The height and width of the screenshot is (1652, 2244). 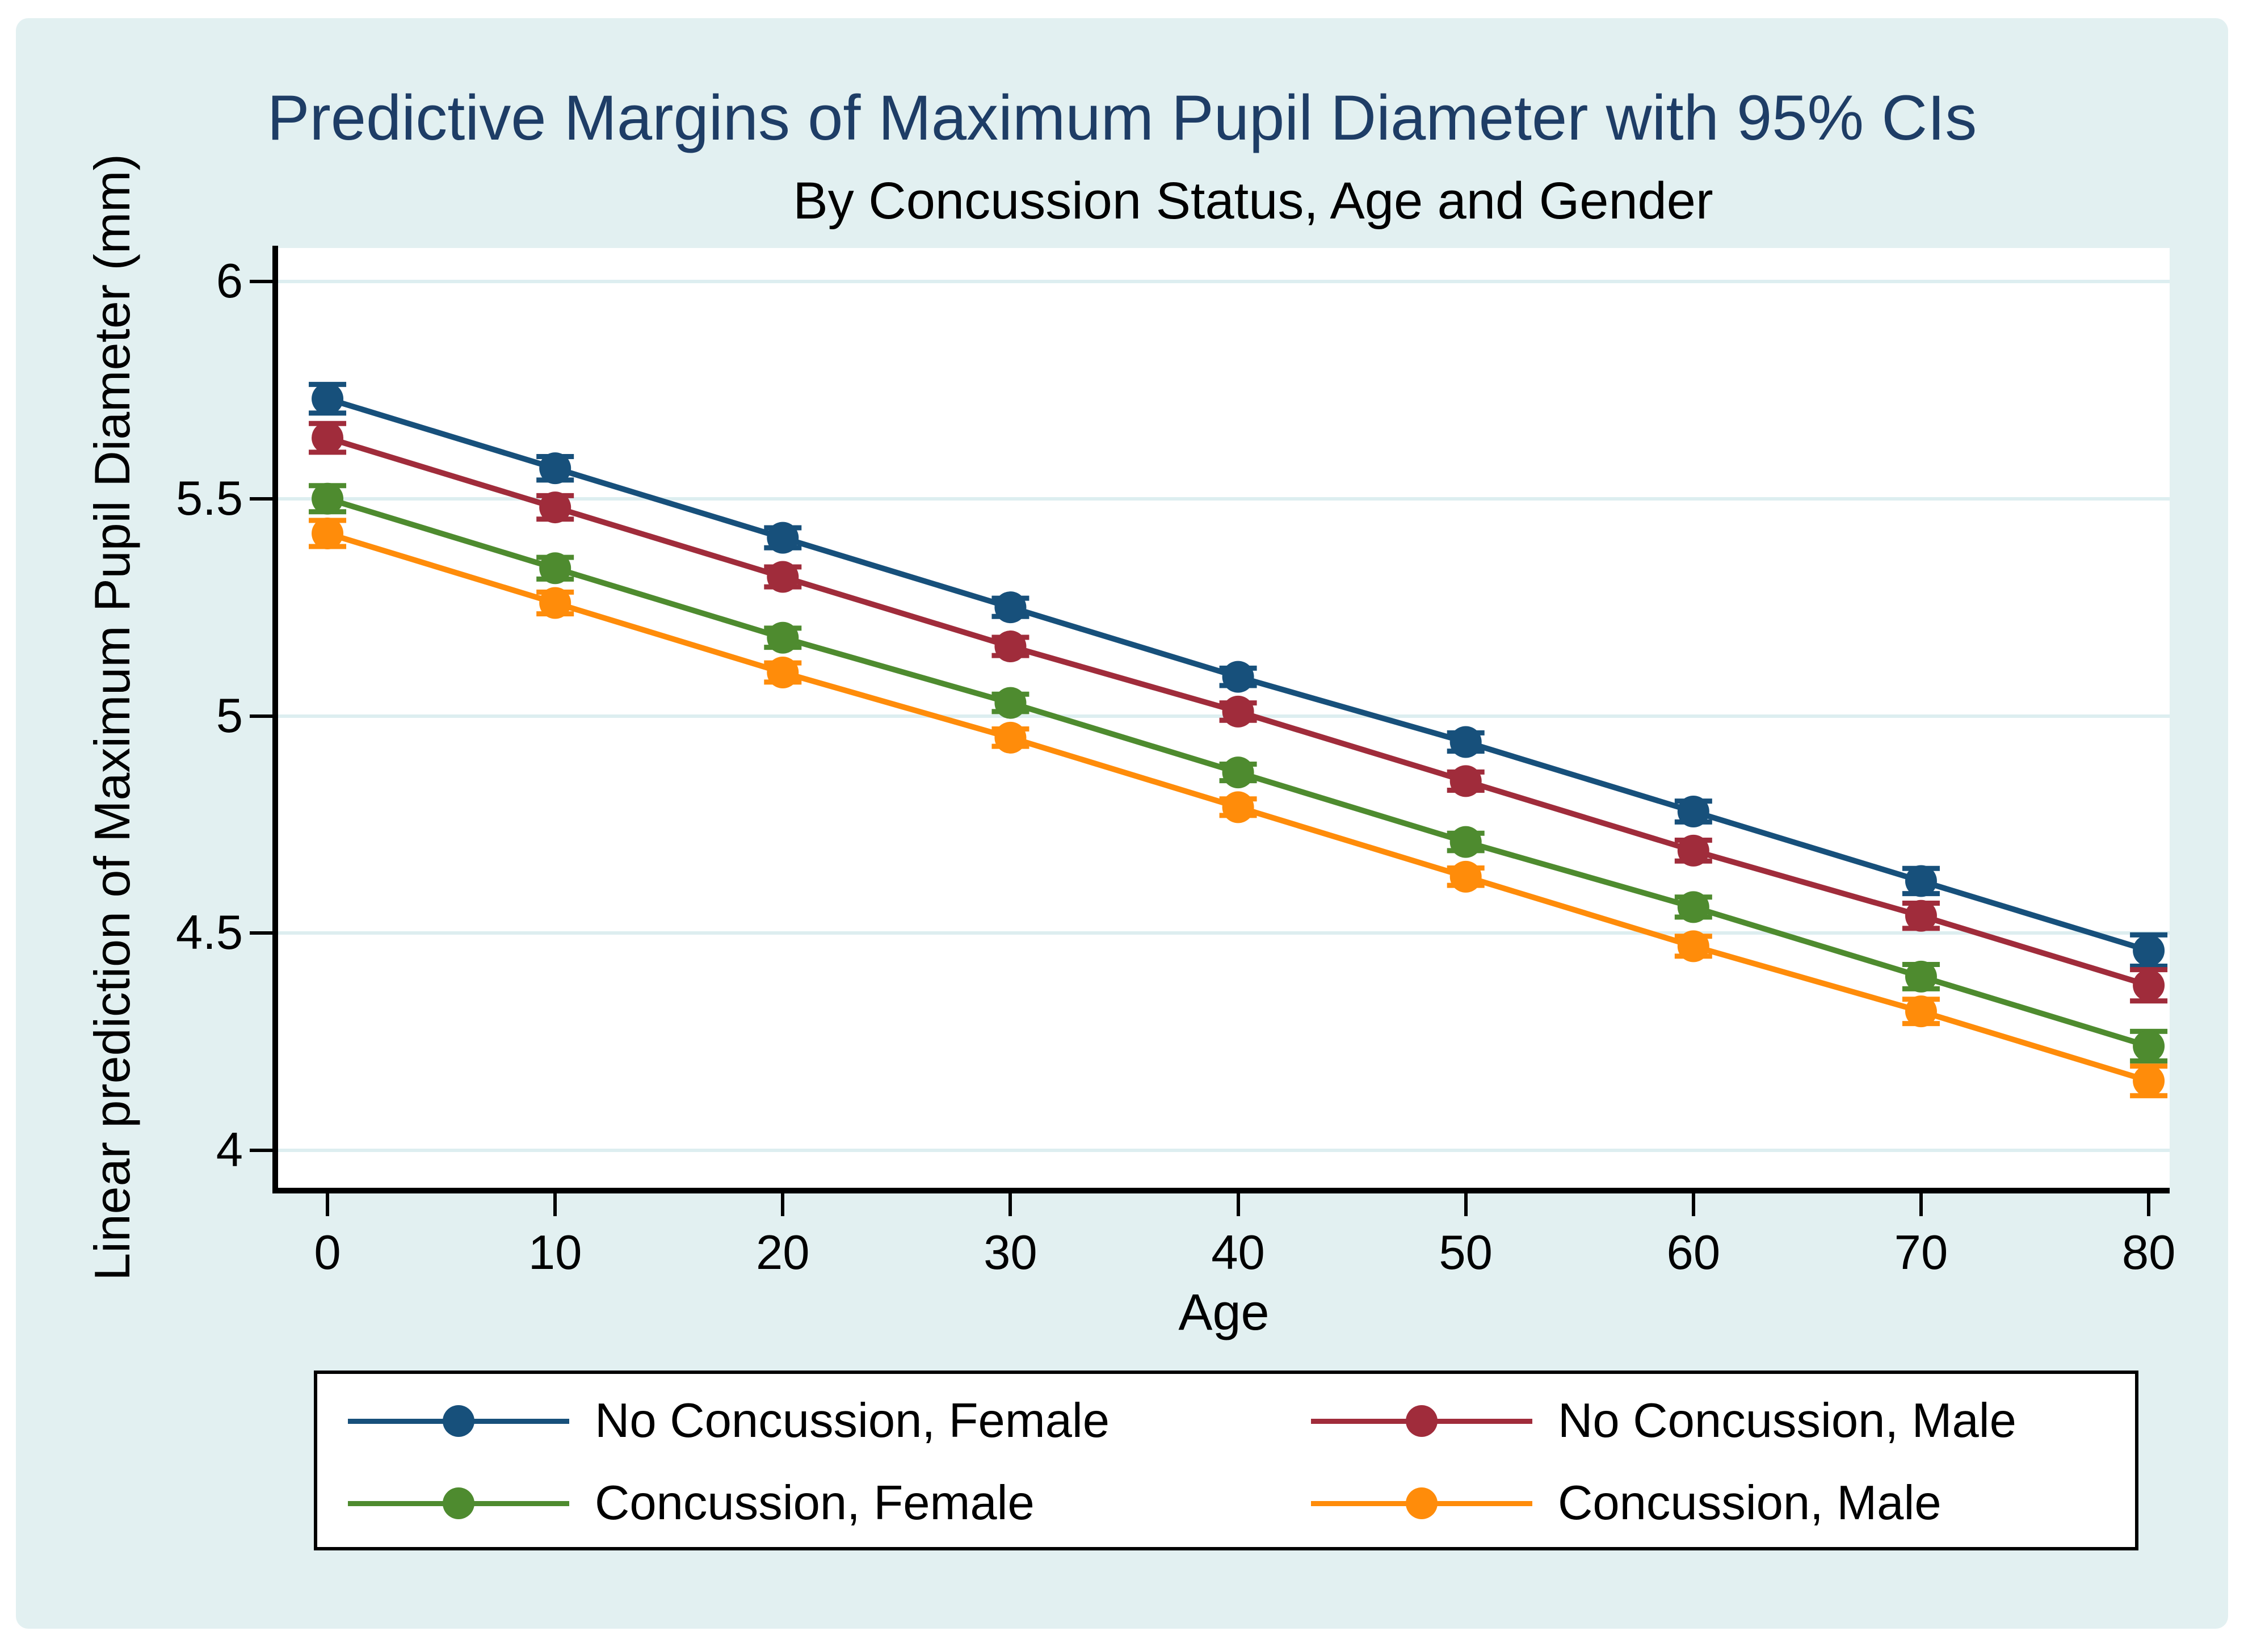 What do you see at coordinates (1750, 1503) in the screenshot?
I see `legend-label: Concussion, Male` at bounding box center [1750, 1503].